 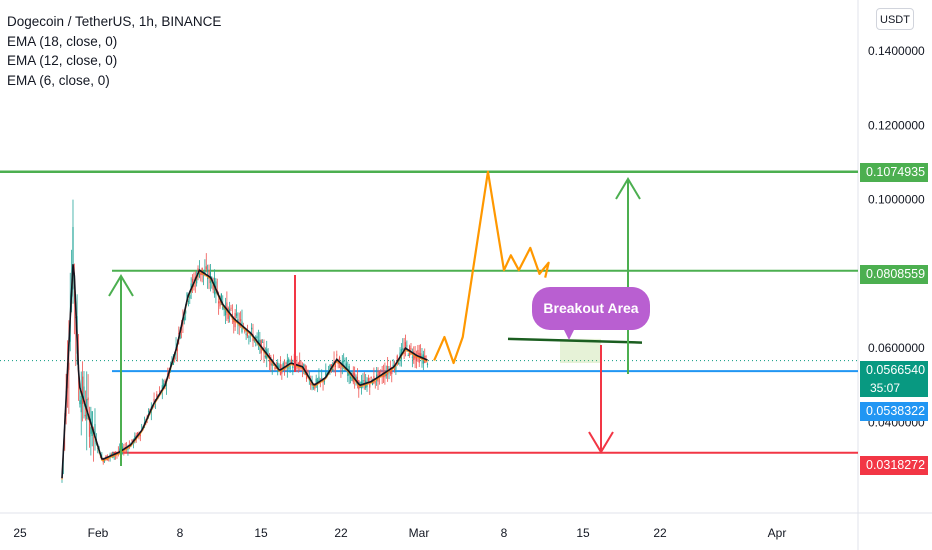 I want to click on x-tick-label: Feb, so click(x=98, y=533).